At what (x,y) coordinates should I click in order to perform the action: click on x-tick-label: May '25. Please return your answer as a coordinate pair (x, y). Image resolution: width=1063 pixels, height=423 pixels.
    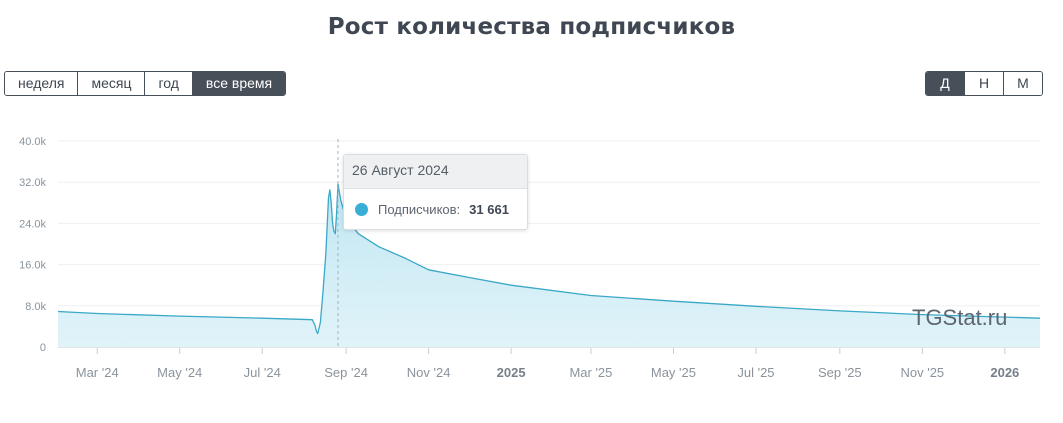
    Looking at the image, I should click on (673, 372).